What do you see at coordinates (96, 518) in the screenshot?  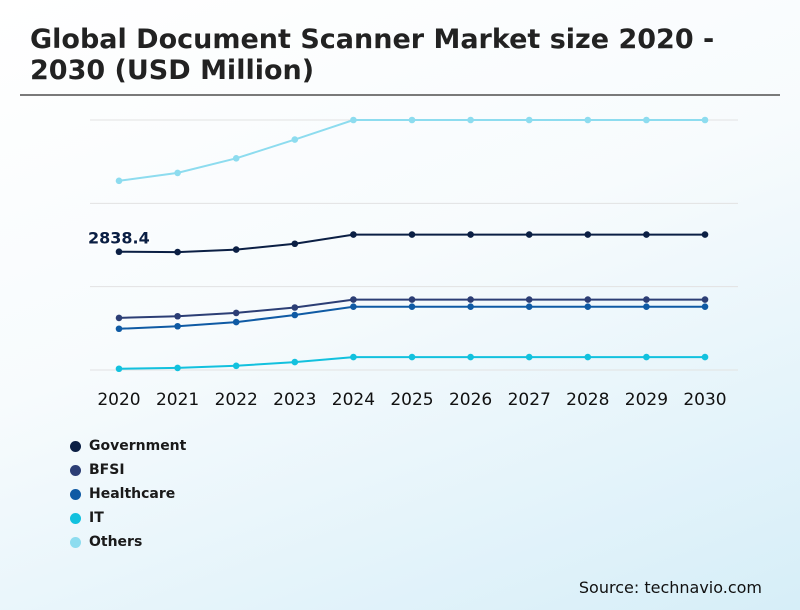 I see `legend-label: IT` at bounding box center [96, 518].